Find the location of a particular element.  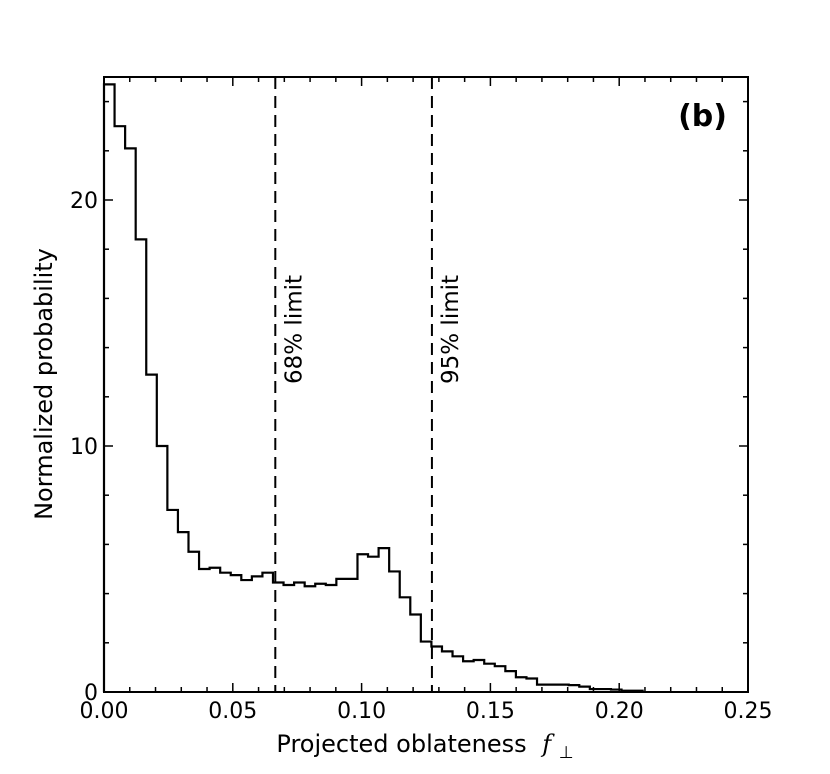

x-axis-symbol: f is located at coordinates (547, 744).